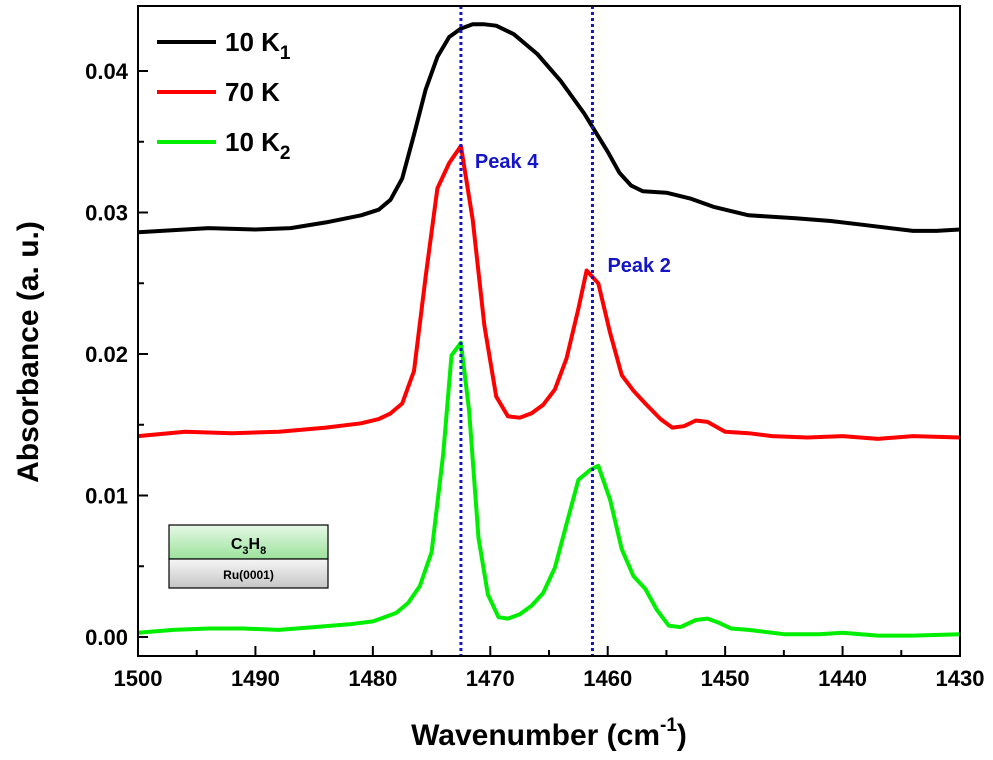  What do you see at coordinates (106, 637) in the screenshot?
I see `y-tick-label: 0.00` at bounding box center [106, 637].